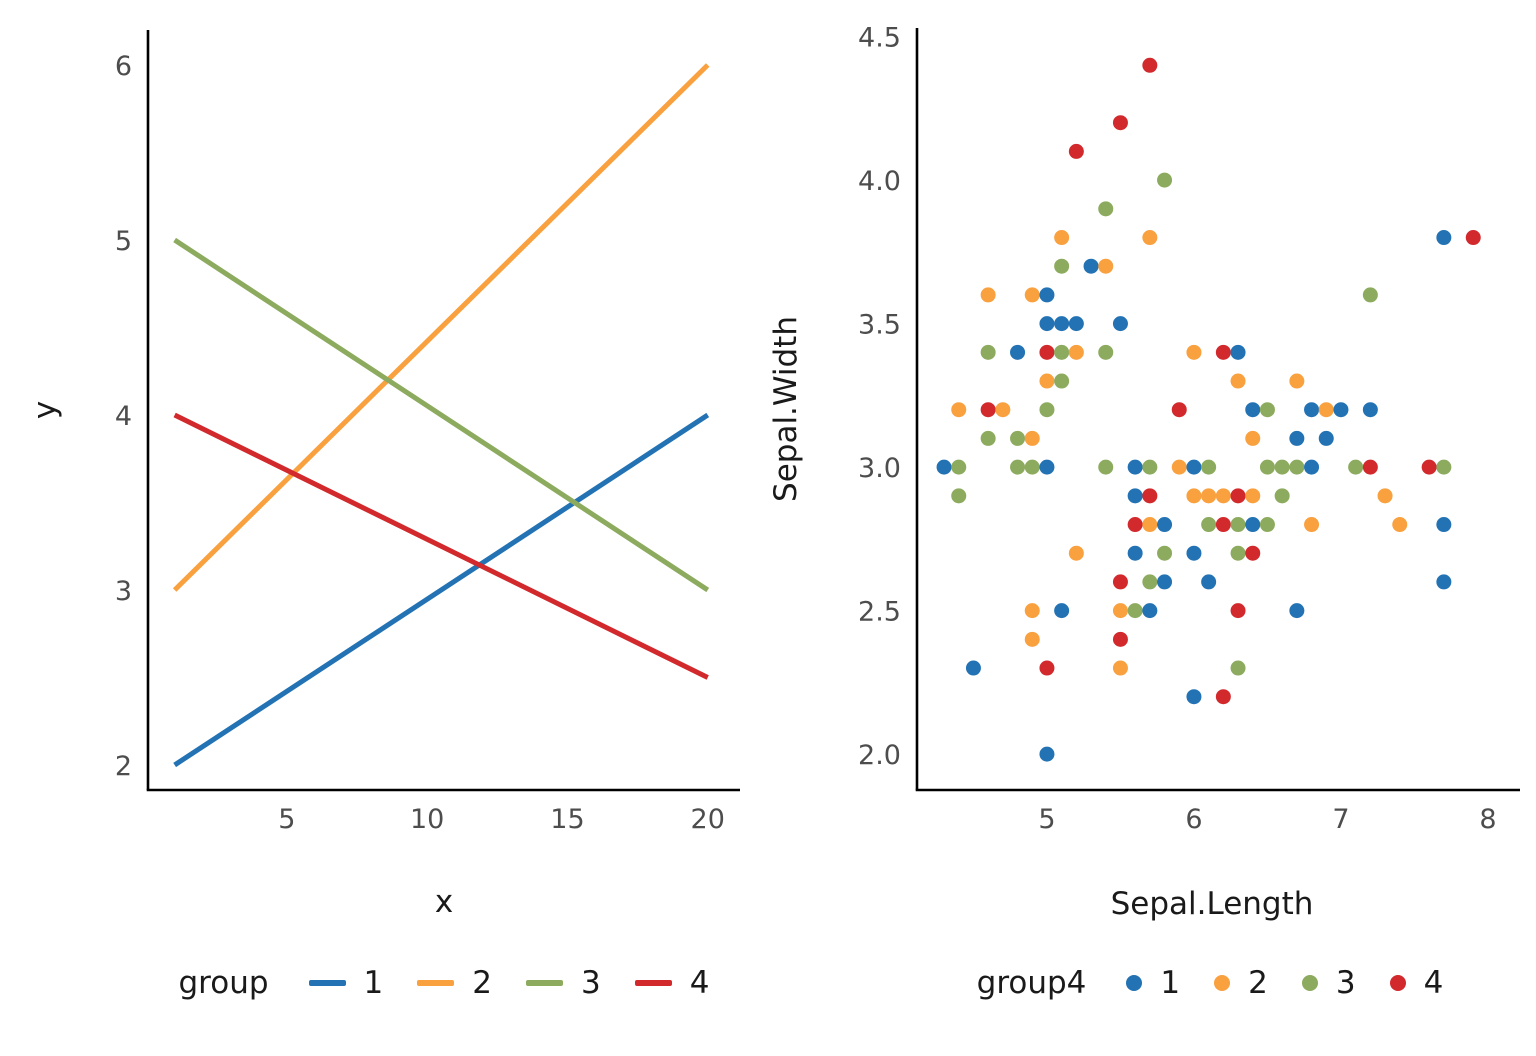 This screenshot has height=1056, width=1536. What do you see at coordinates (786, 409) in the screenshot?
I see `right-y-axis-title: Sepal.Width` at bounding box center [786, 409].